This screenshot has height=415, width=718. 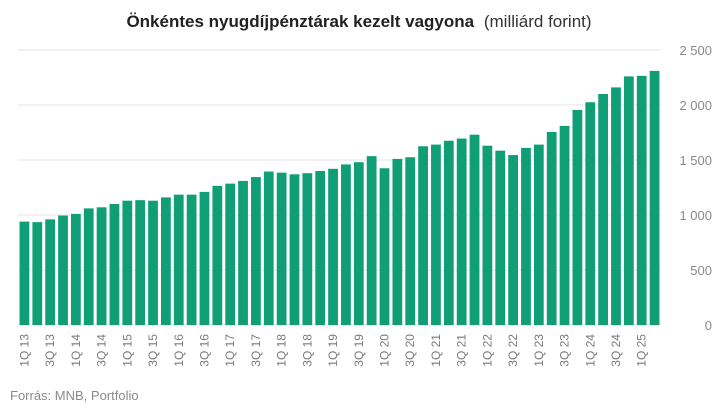 I want to click on x-tick-label: 1Q 18, so click(x=282, y=350).